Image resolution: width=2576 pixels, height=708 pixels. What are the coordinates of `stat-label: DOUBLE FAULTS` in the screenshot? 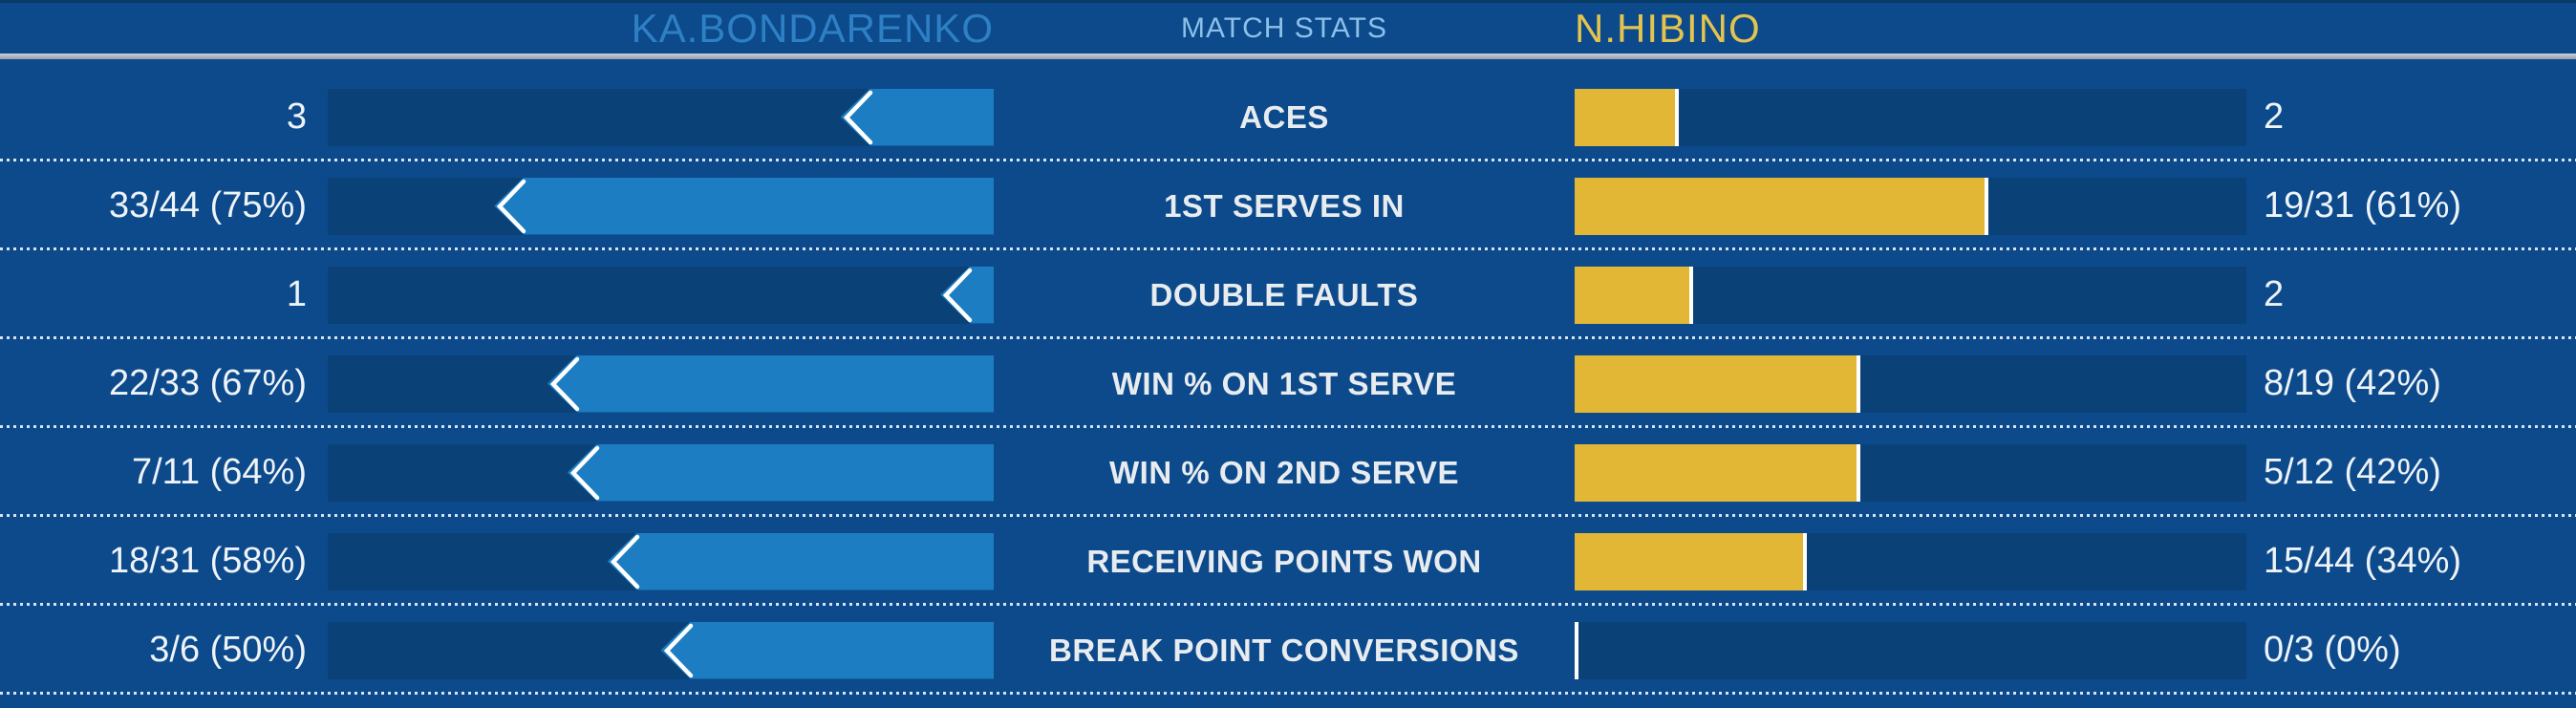 It's located at (1284, 294).